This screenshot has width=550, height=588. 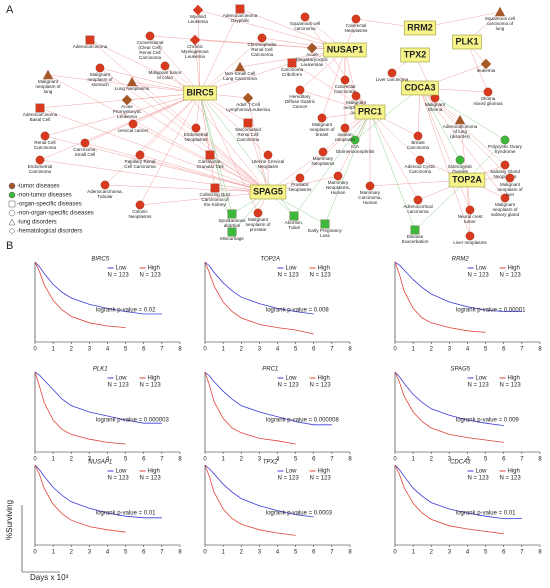 I want to click on node-label-line: Oxyphilic, so click(x=240, y=20).